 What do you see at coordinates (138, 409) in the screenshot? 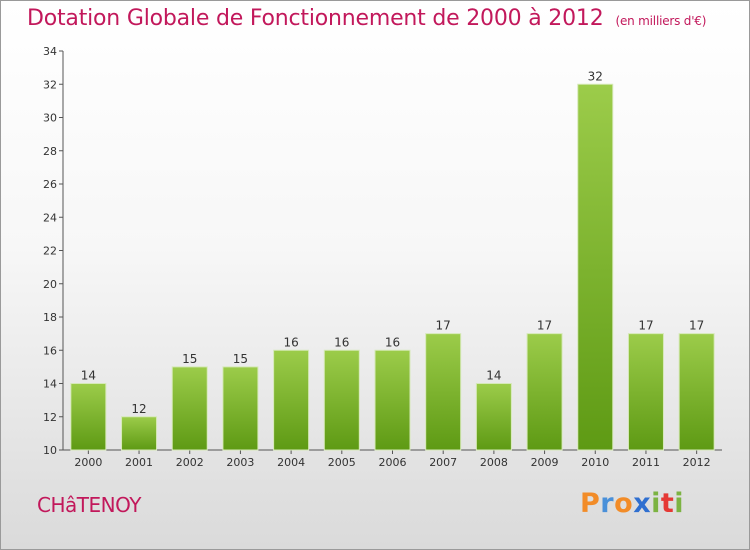
I see `bar-value-label: 12` at bounding box center [138, 409].